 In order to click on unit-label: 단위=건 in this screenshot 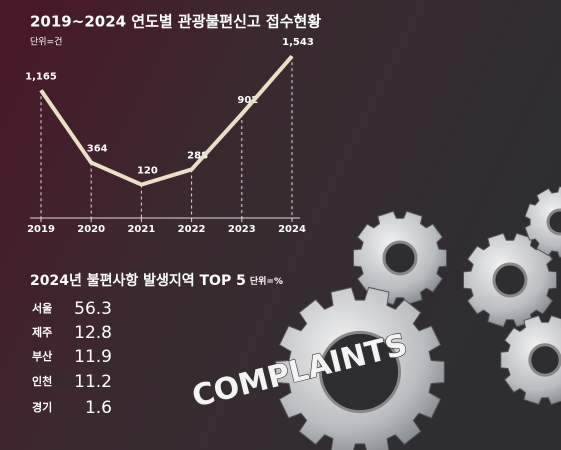, I will do `click(46, 42)`.